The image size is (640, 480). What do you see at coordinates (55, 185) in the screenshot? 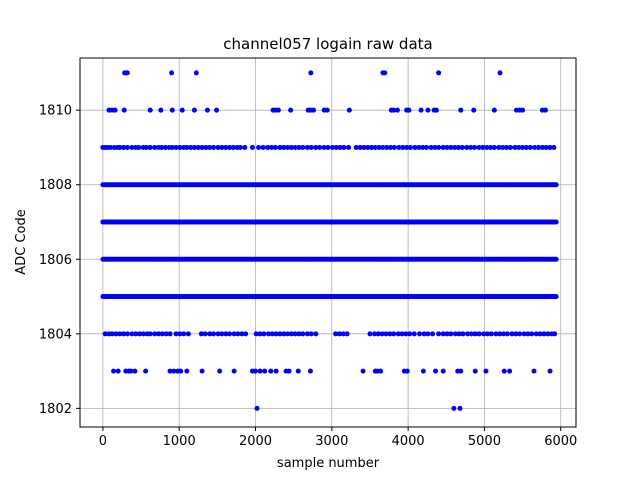
I see `y-tick-label: 1808` at bounding box center [55, 185].